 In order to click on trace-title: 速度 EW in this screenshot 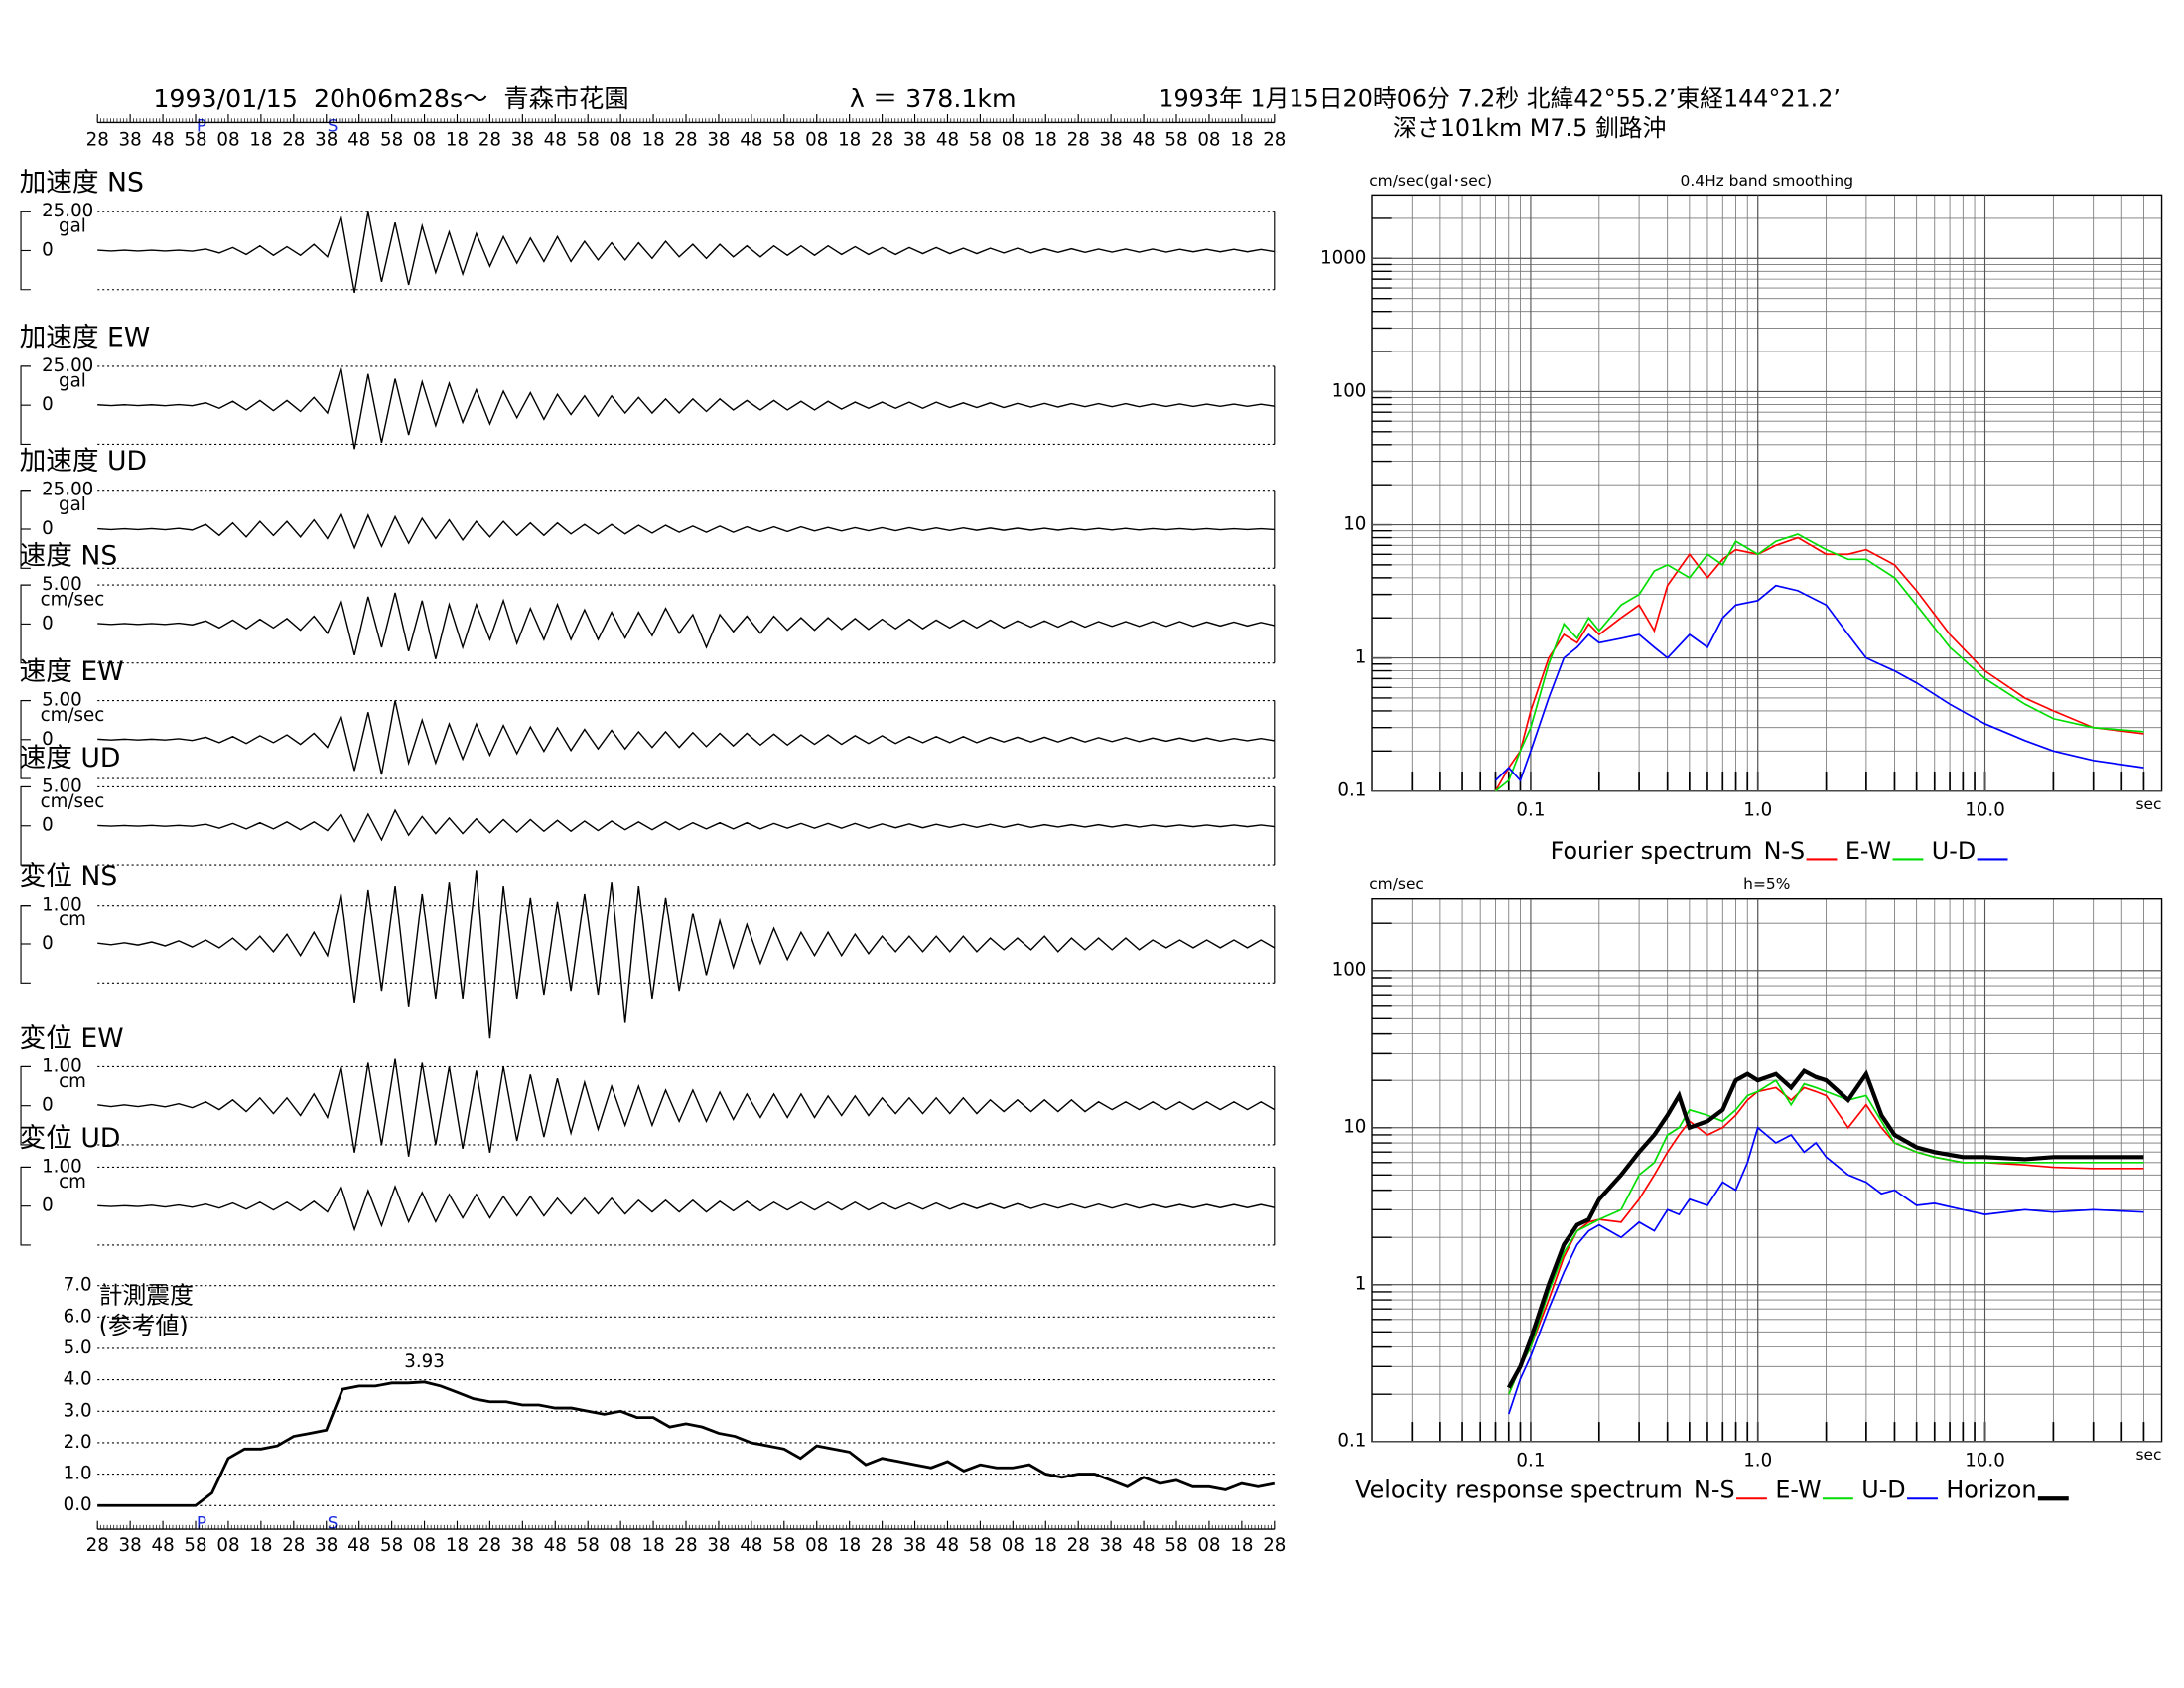, I will do `click(72, 671)`.